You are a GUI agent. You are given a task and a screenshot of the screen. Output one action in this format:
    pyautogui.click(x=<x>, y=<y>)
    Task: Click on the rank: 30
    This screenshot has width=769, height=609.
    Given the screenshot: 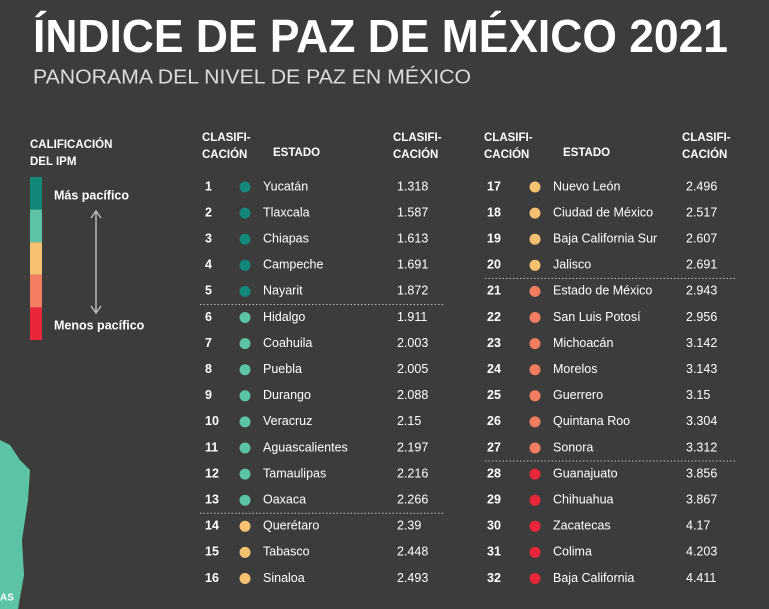 What is the action you would take?
    pyautogui.click(x=494, y=526)
    